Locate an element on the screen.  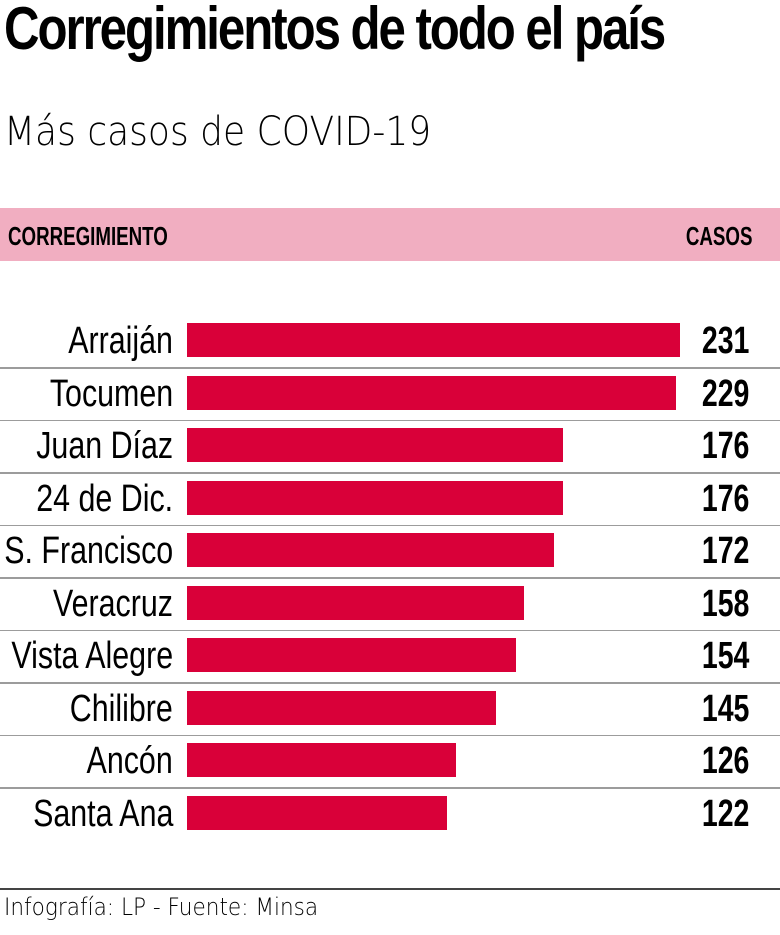
chart-row: Santa Ana 122 is located at coordinates (390, 815).